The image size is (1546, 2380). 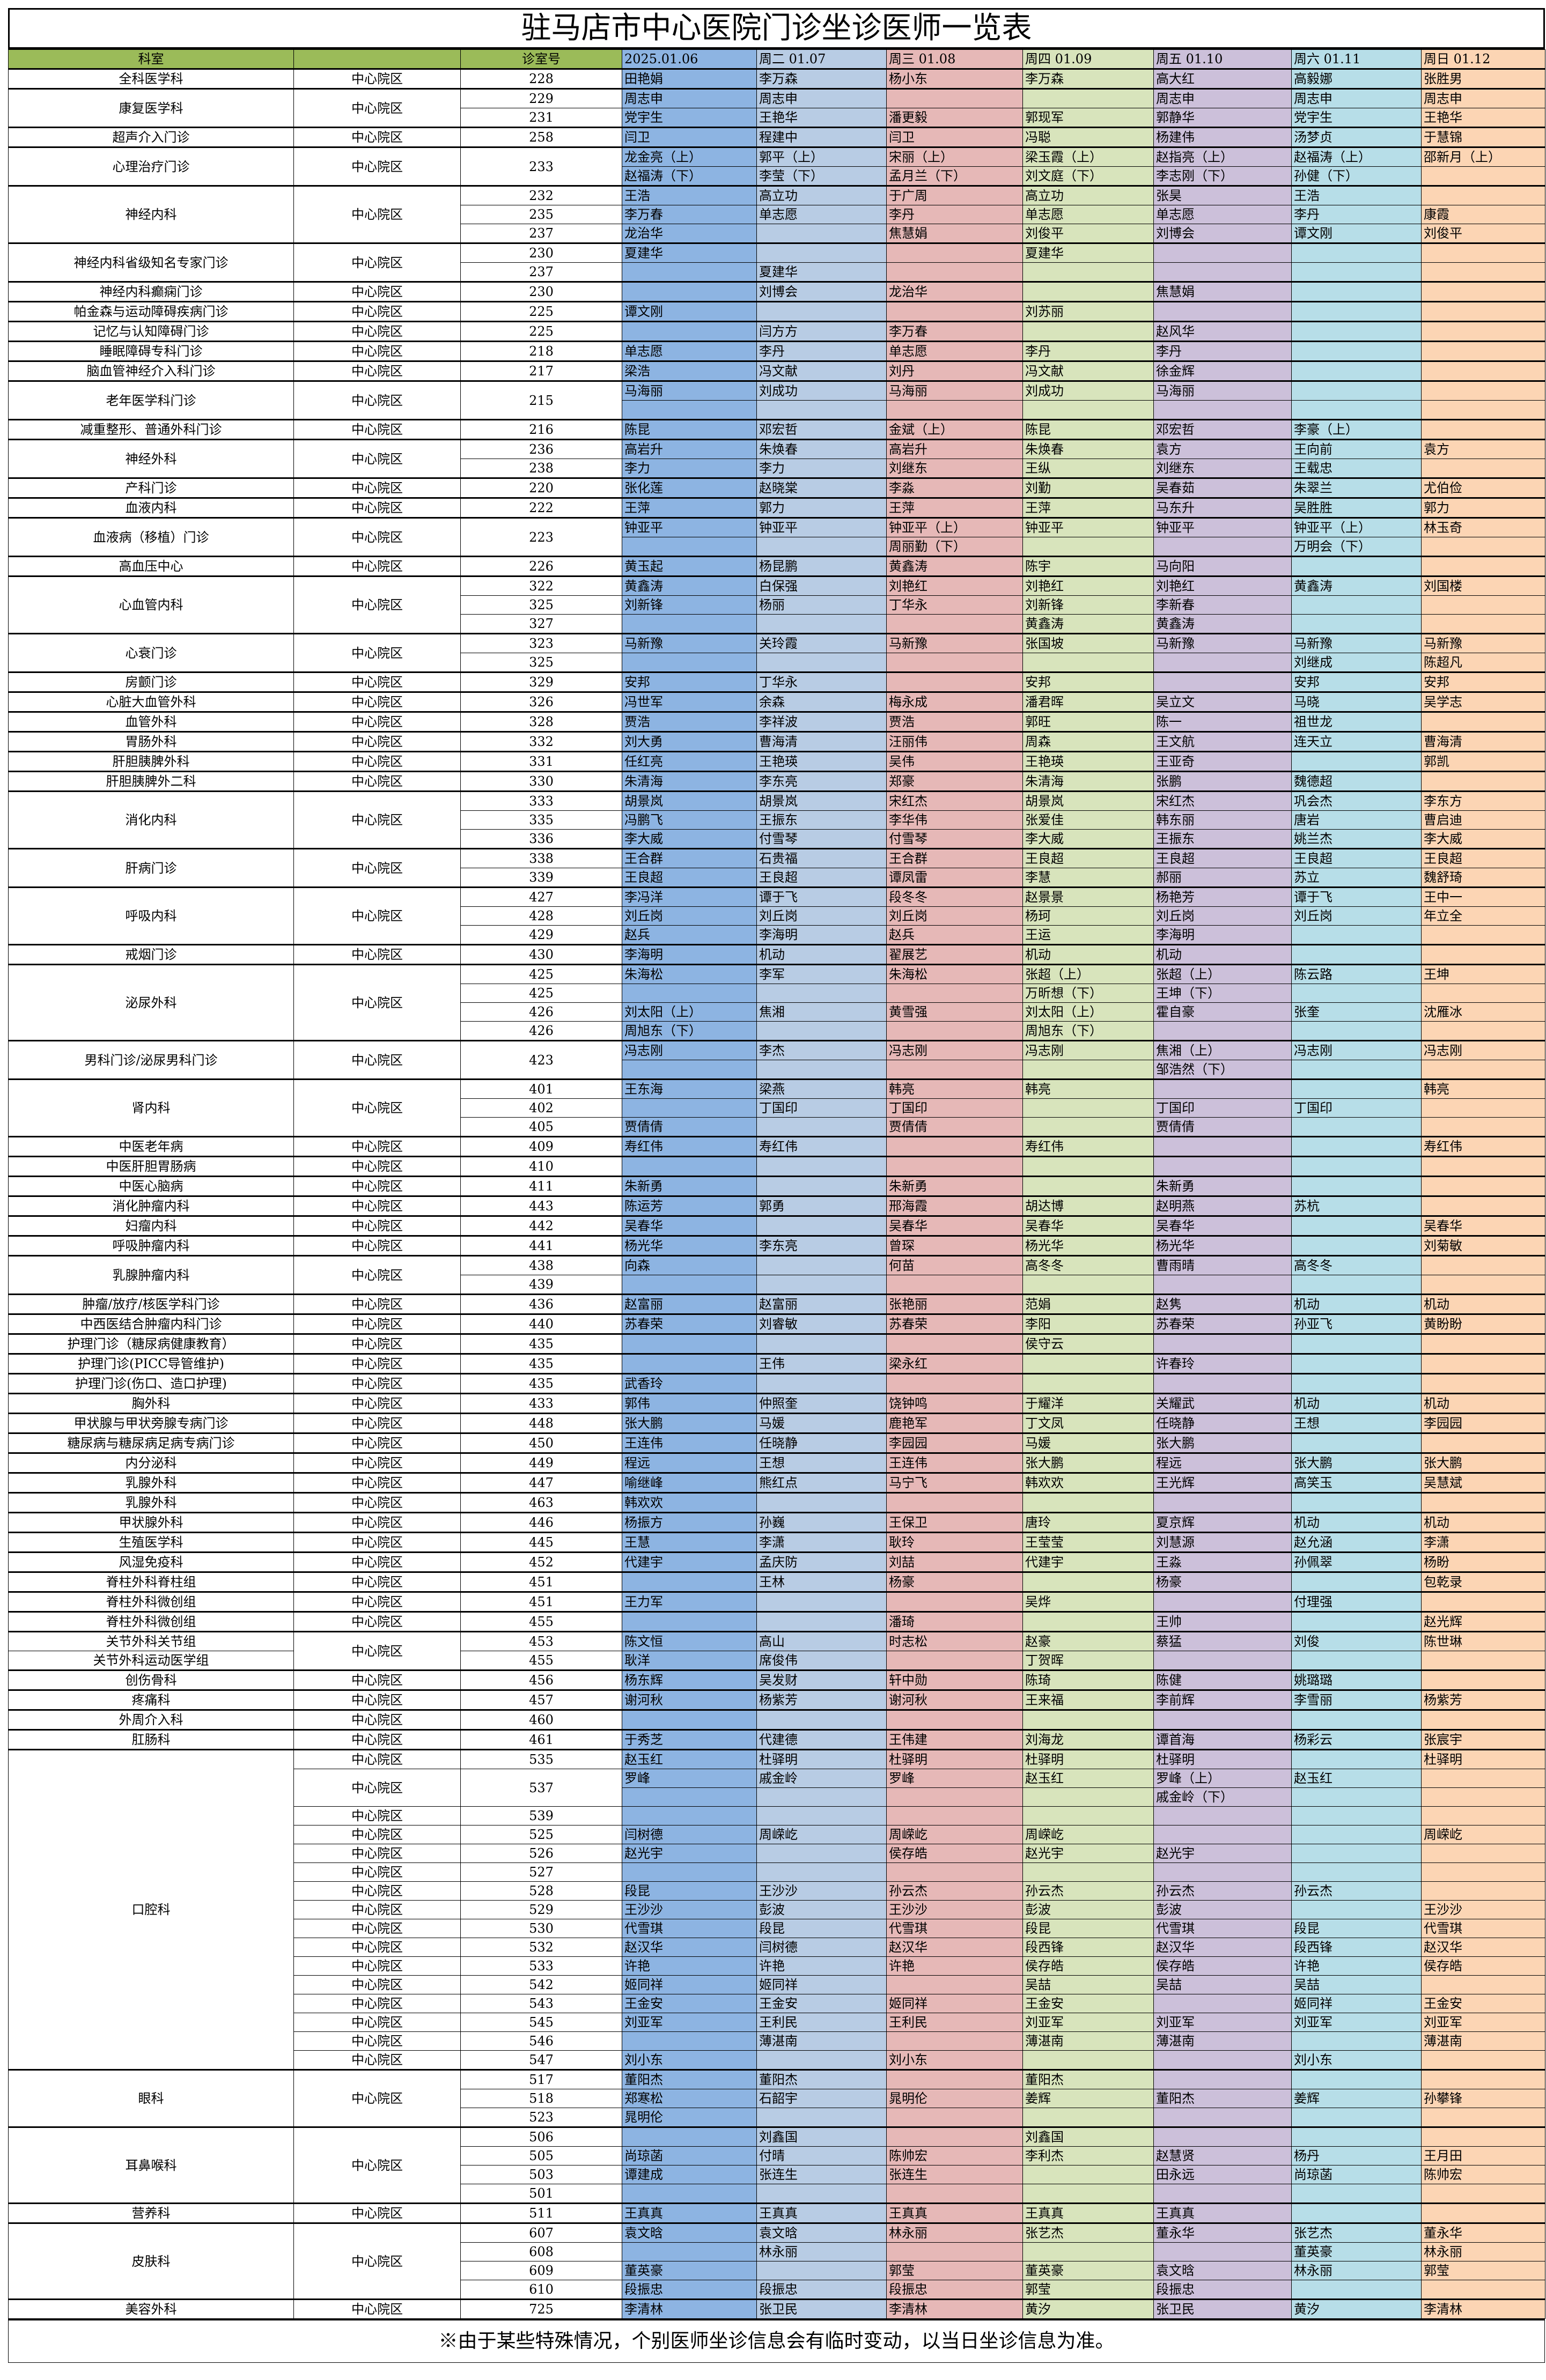 What do you see at coordinates (776, 2165) in the screenshot?
I see `table-row: 耳鼻喉科 中心院区 506 刘鑫国 刘鑫国` at bounding box center [776, 2165].